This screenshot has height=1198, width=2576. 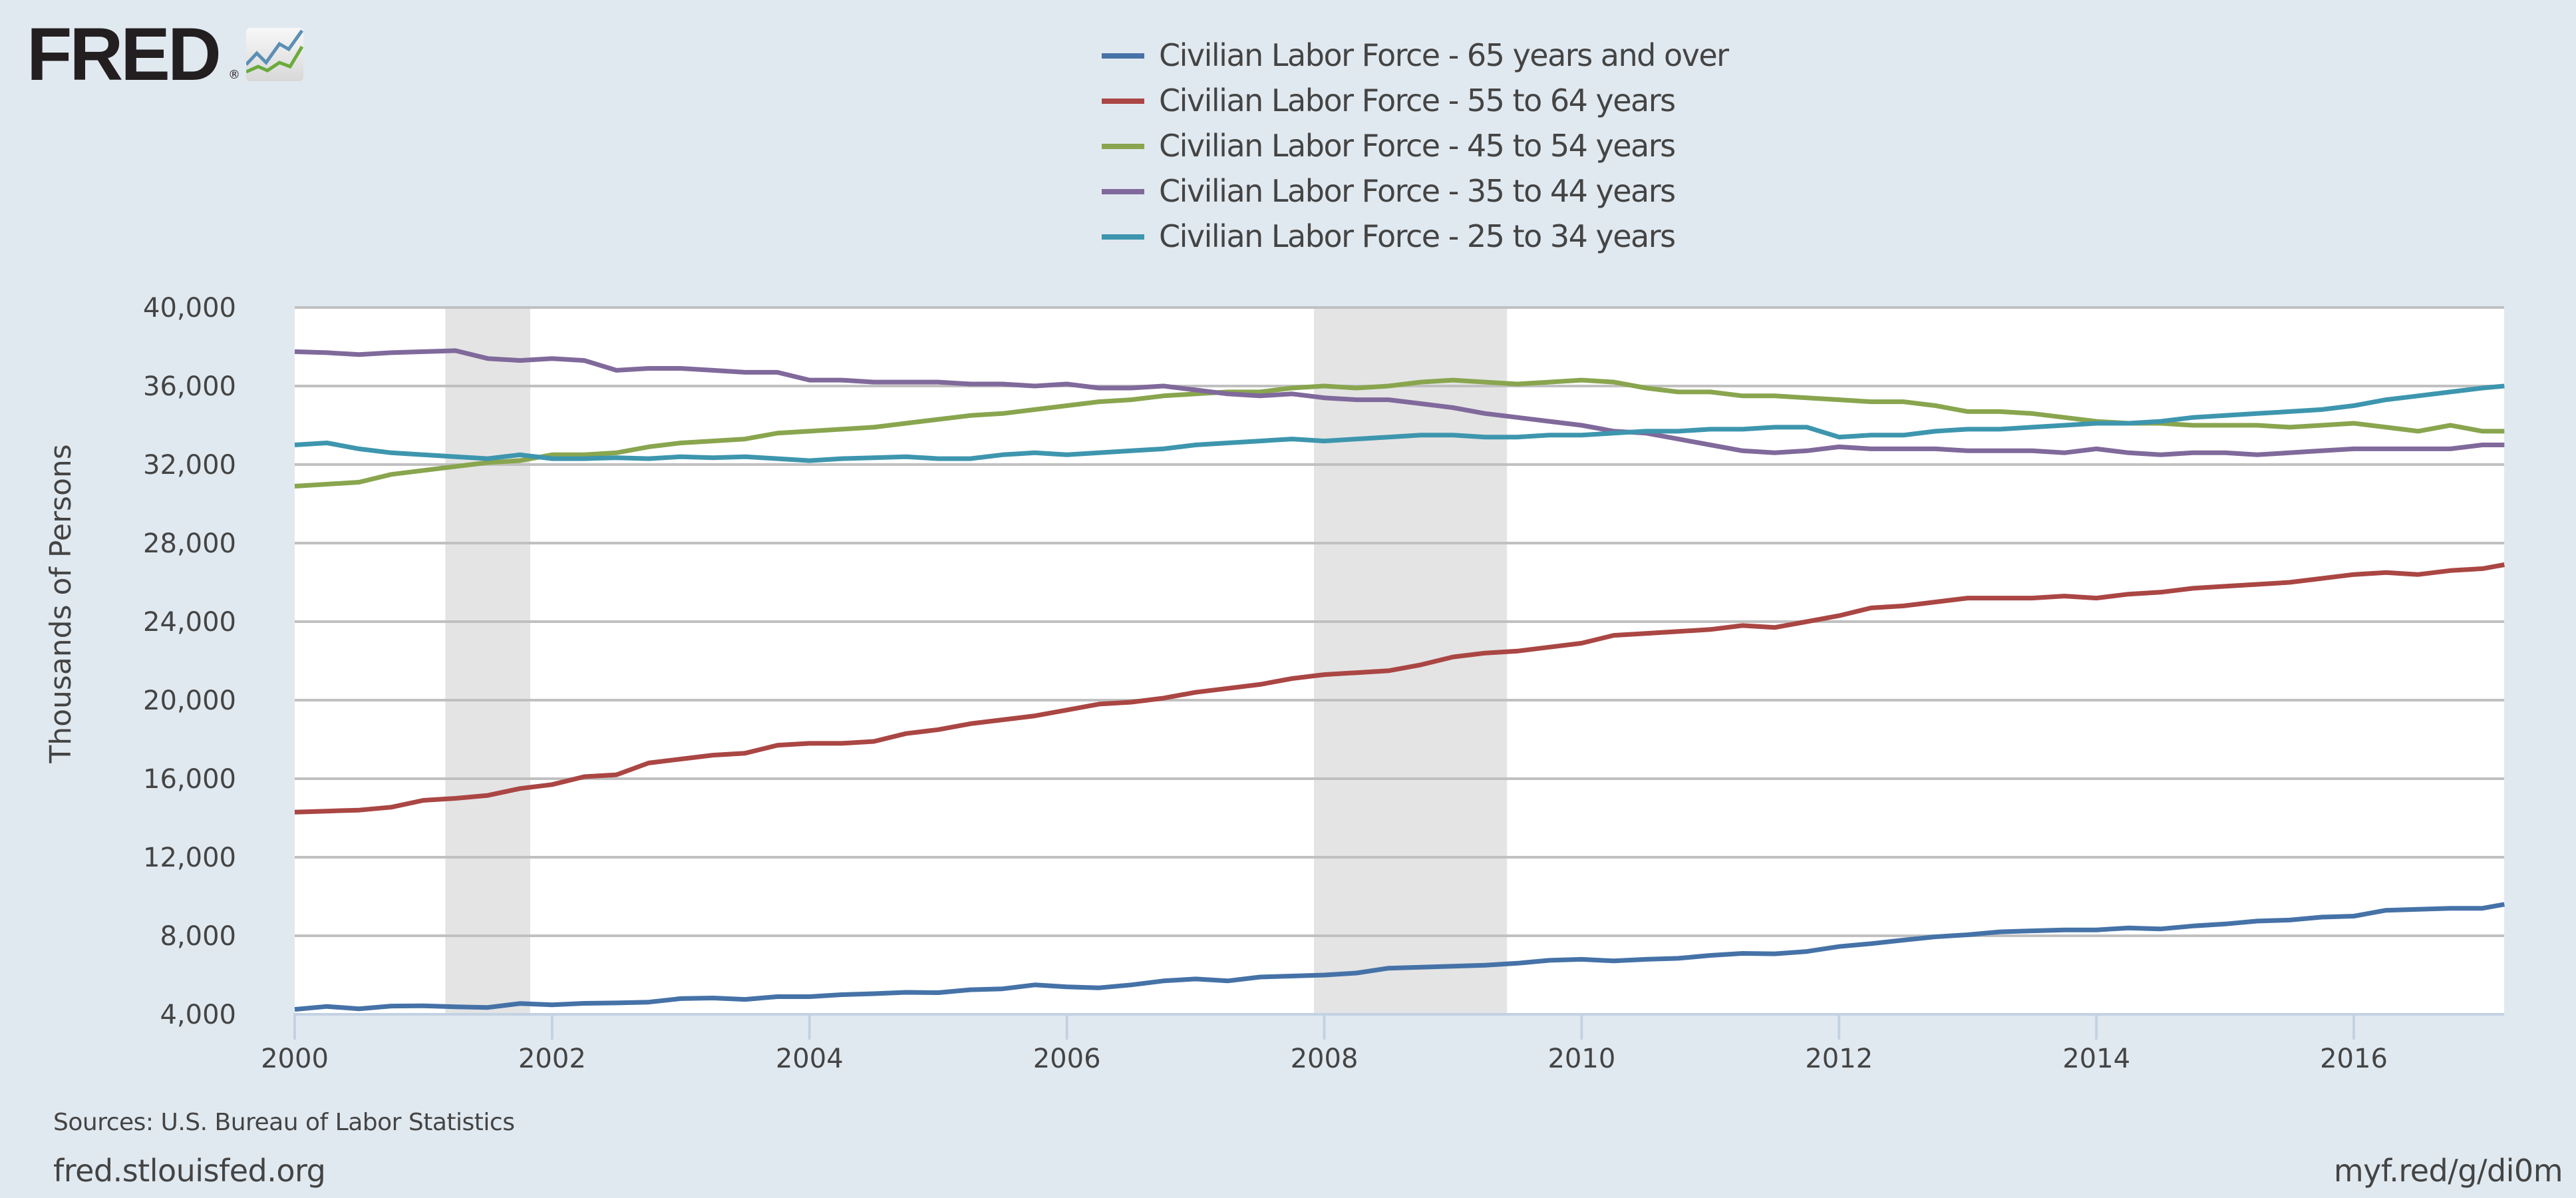 What do you see at coordinates (124, 54) in the screenshot?
I see `logo-wordmark: FRED` at bounding box center [124, 54].